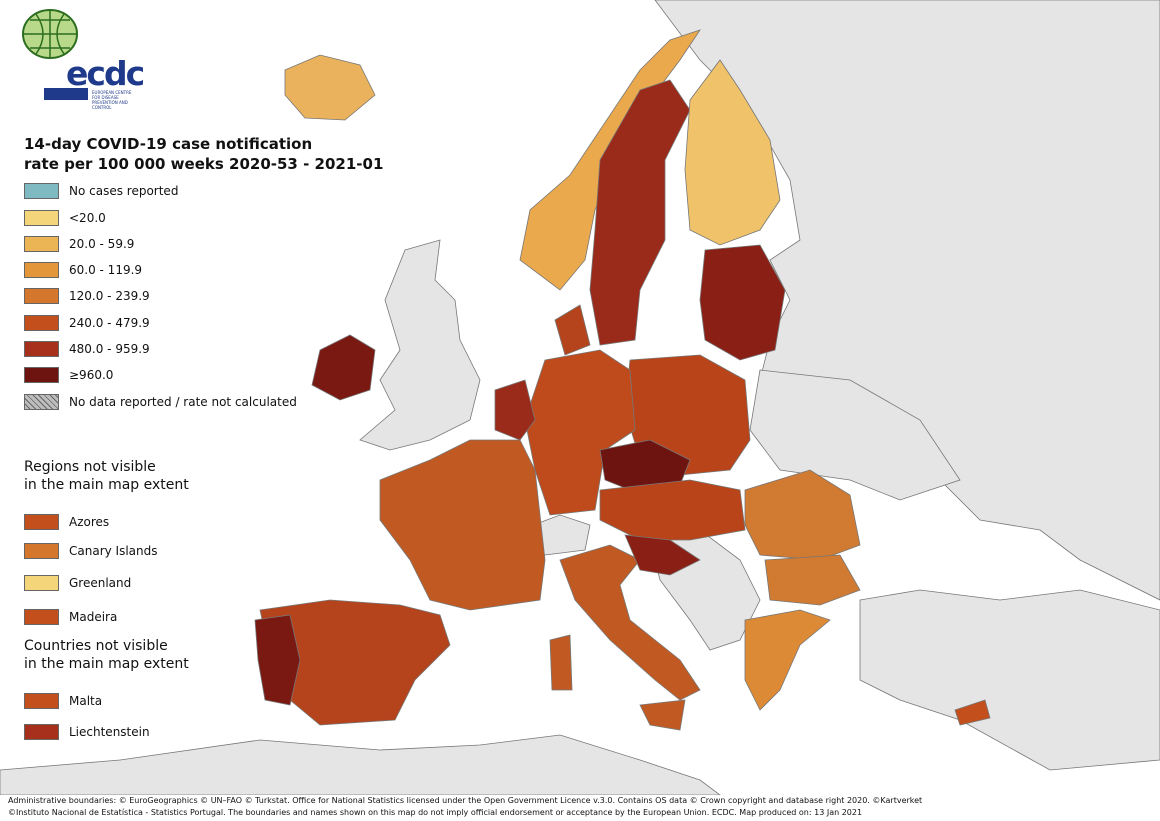  What do you see at coordinates (106, 270) in the screenshot?
I see `legend-class-label: 60.0 - 119.9` at bounding box center [106, 270].